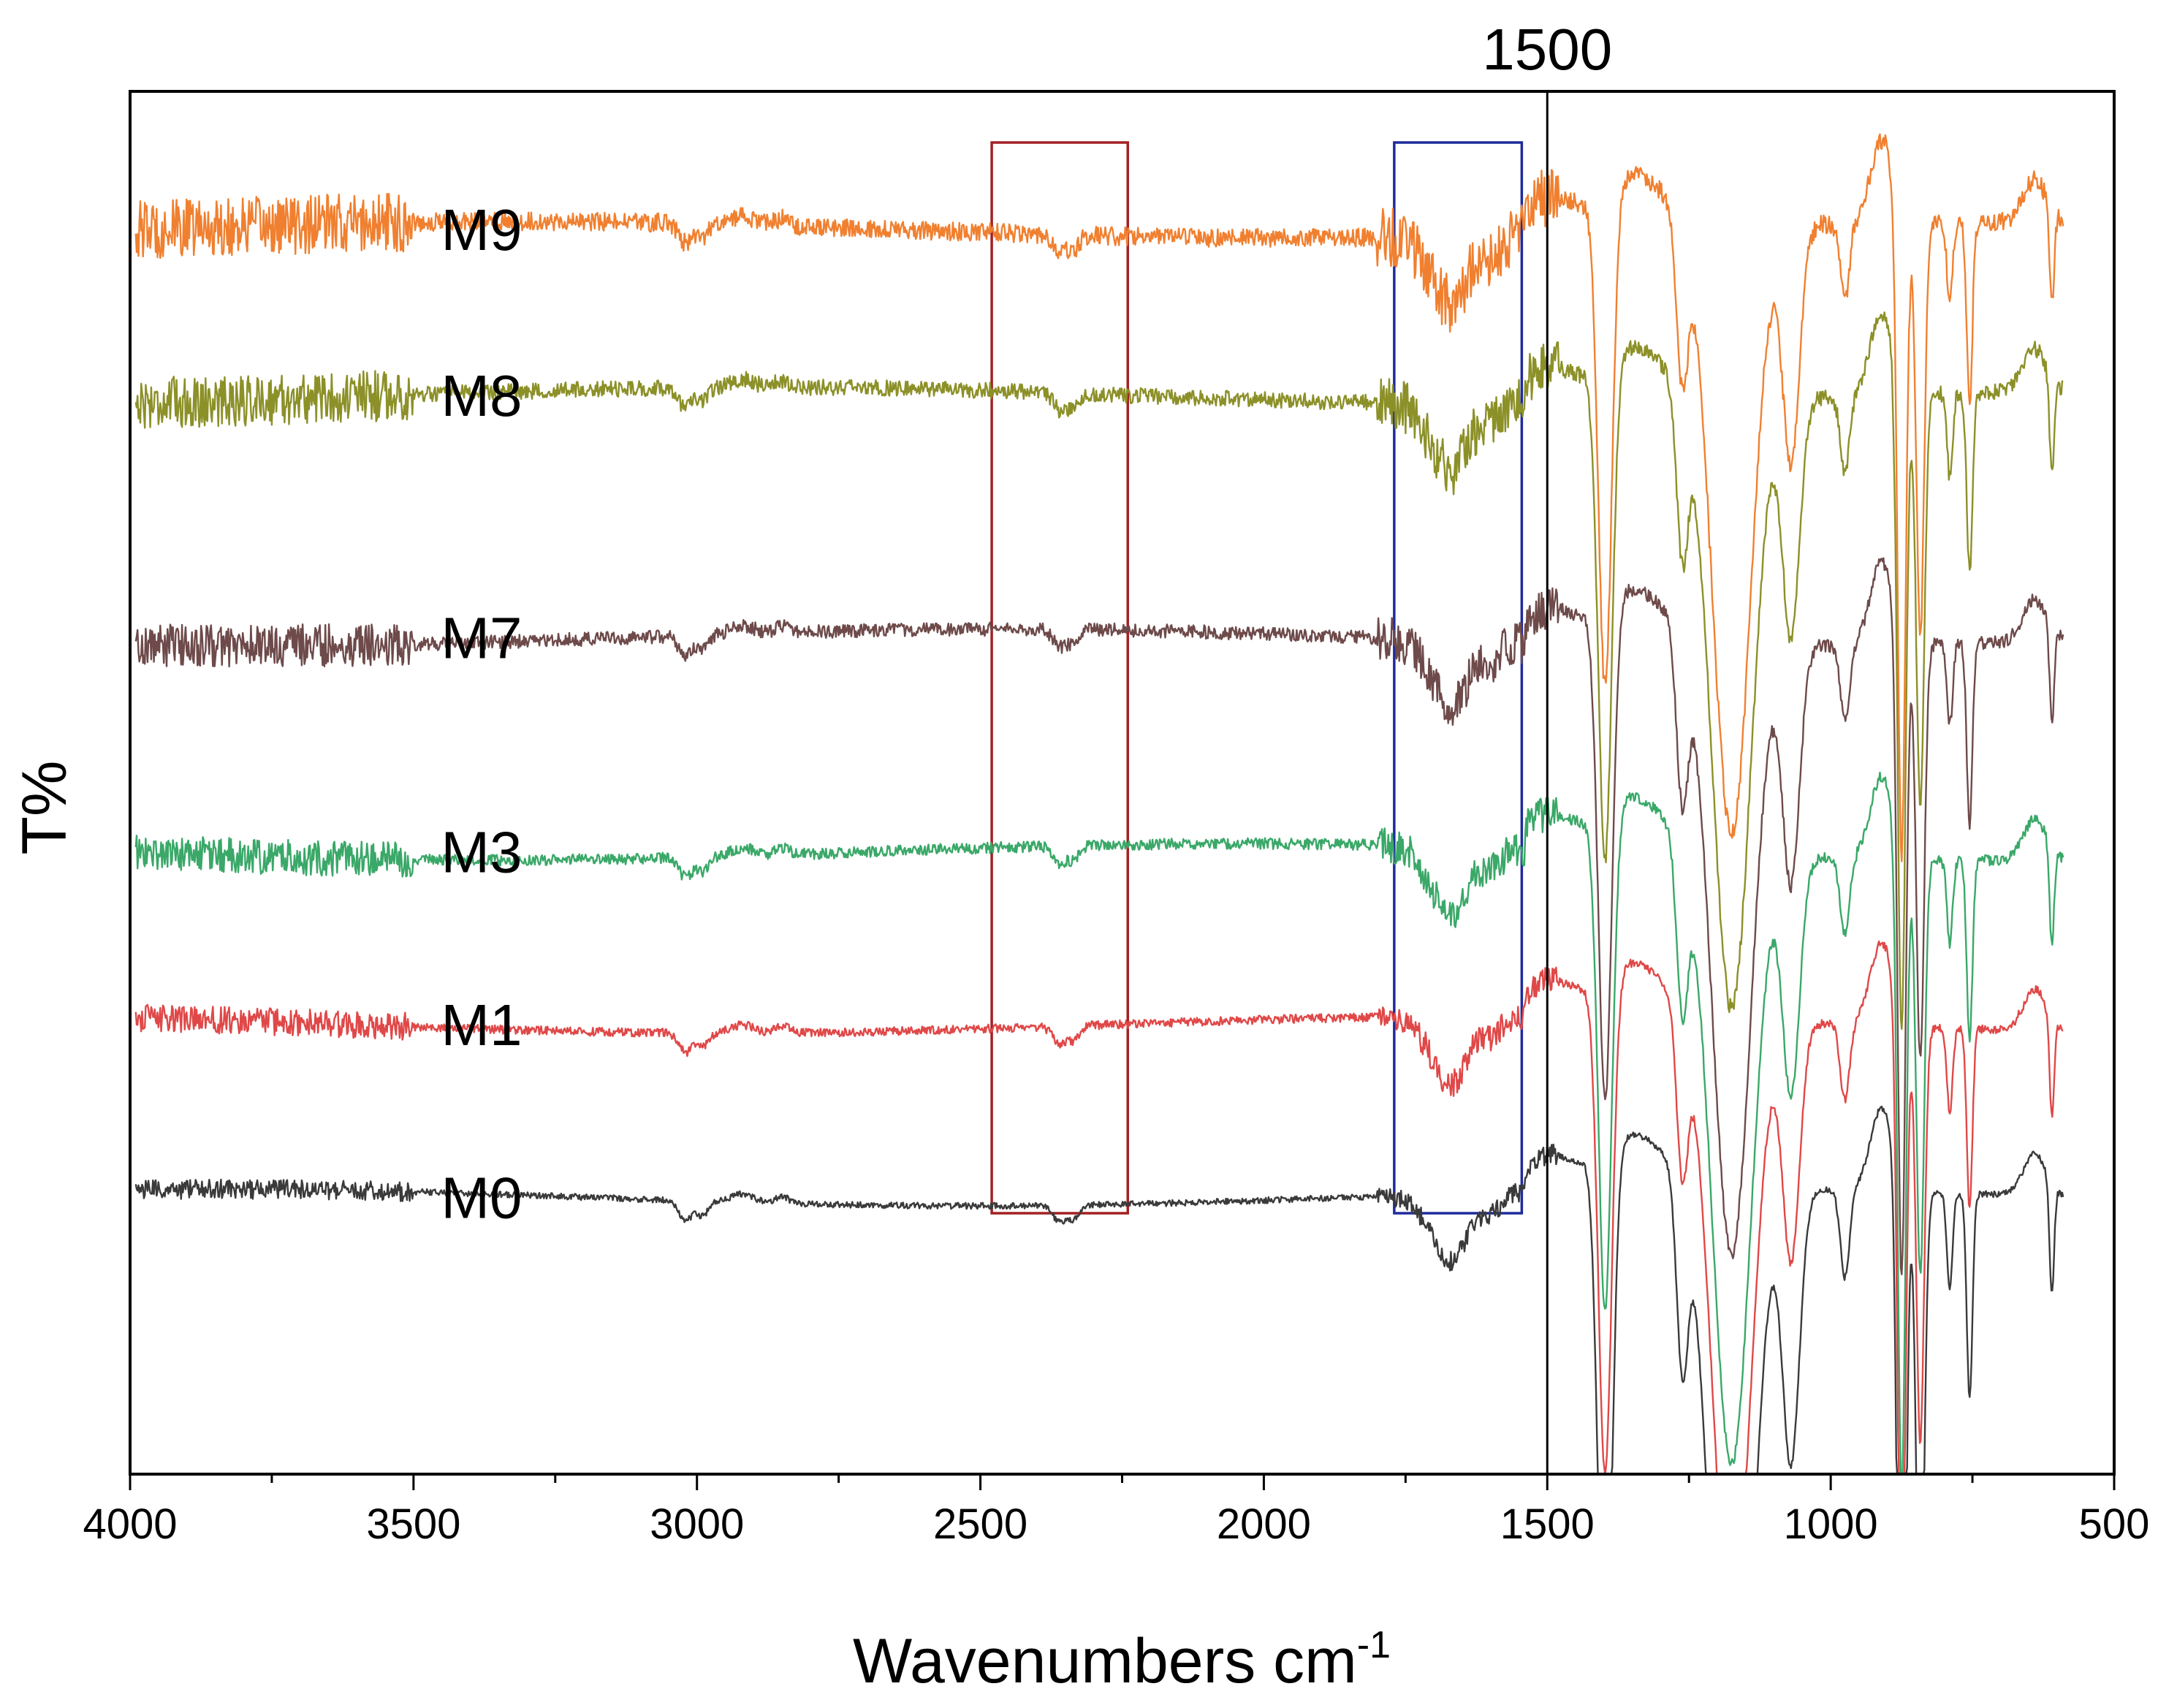  What do you see at coordinates (1547, 746) in the screenshot?
I see `reference-line-group: 1500` at bounding box center [1547, 746].